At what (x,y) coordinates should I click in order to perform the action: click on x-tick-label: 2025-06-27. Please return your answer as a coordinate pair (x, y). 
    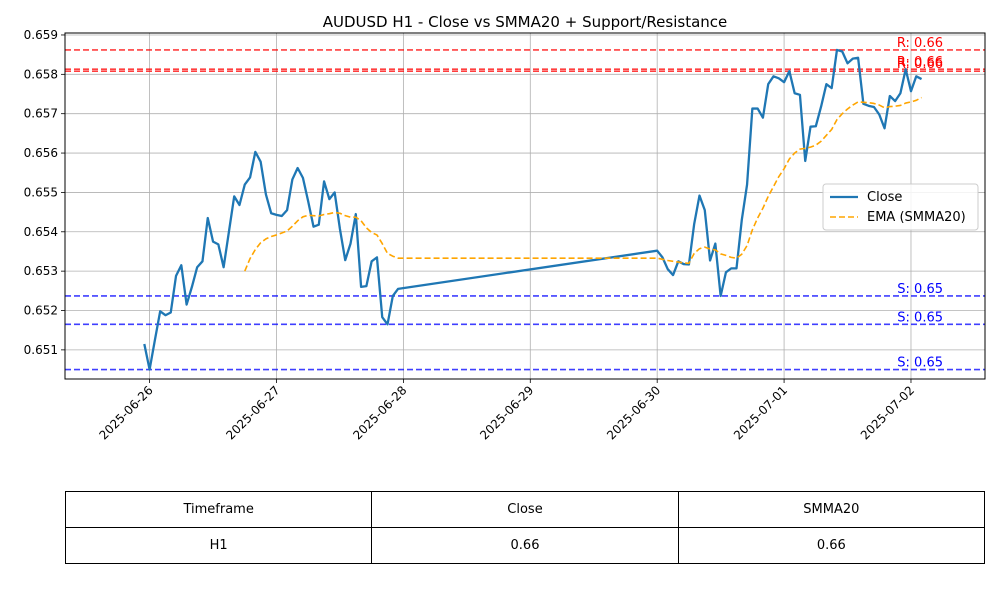
    Looking at the image, I should click on (252, 412).